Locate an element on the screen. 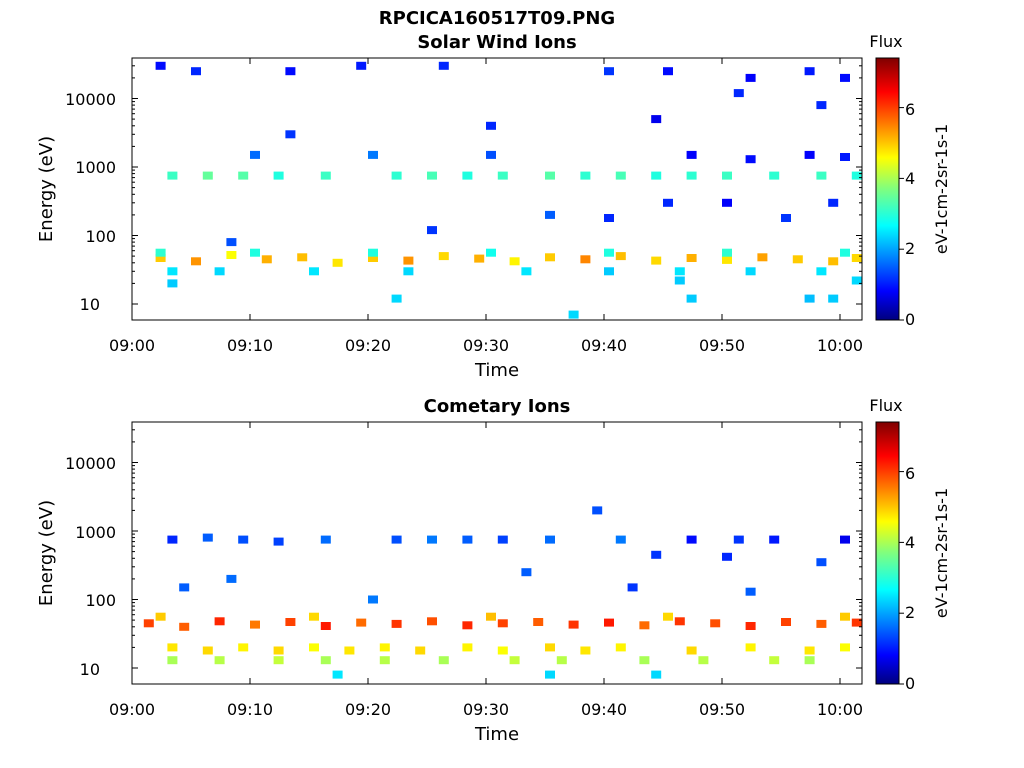 This screenshot has height=768, width=1024. x-tick-0920: 09:20 is located at coordinates (368, 709).